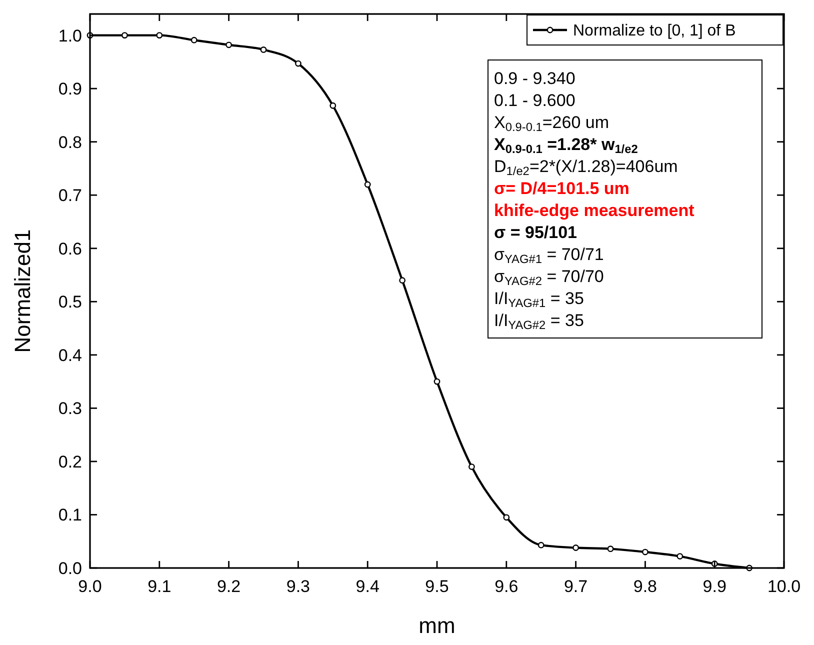  What do you see at coordinates (535, 232) in the screenshot?
I see `annotation: σ = 95/101` at bounding box center [535, 232].